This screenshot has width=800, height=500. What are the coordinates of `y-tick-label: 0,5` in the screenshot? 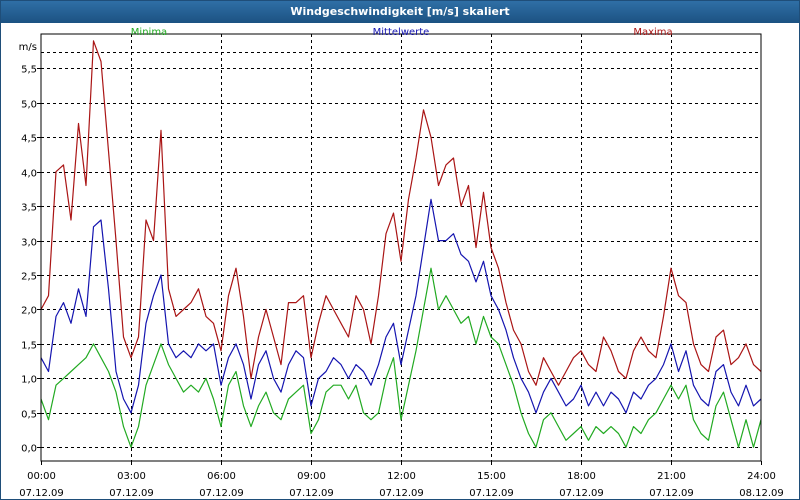 It's located at (29, 415).